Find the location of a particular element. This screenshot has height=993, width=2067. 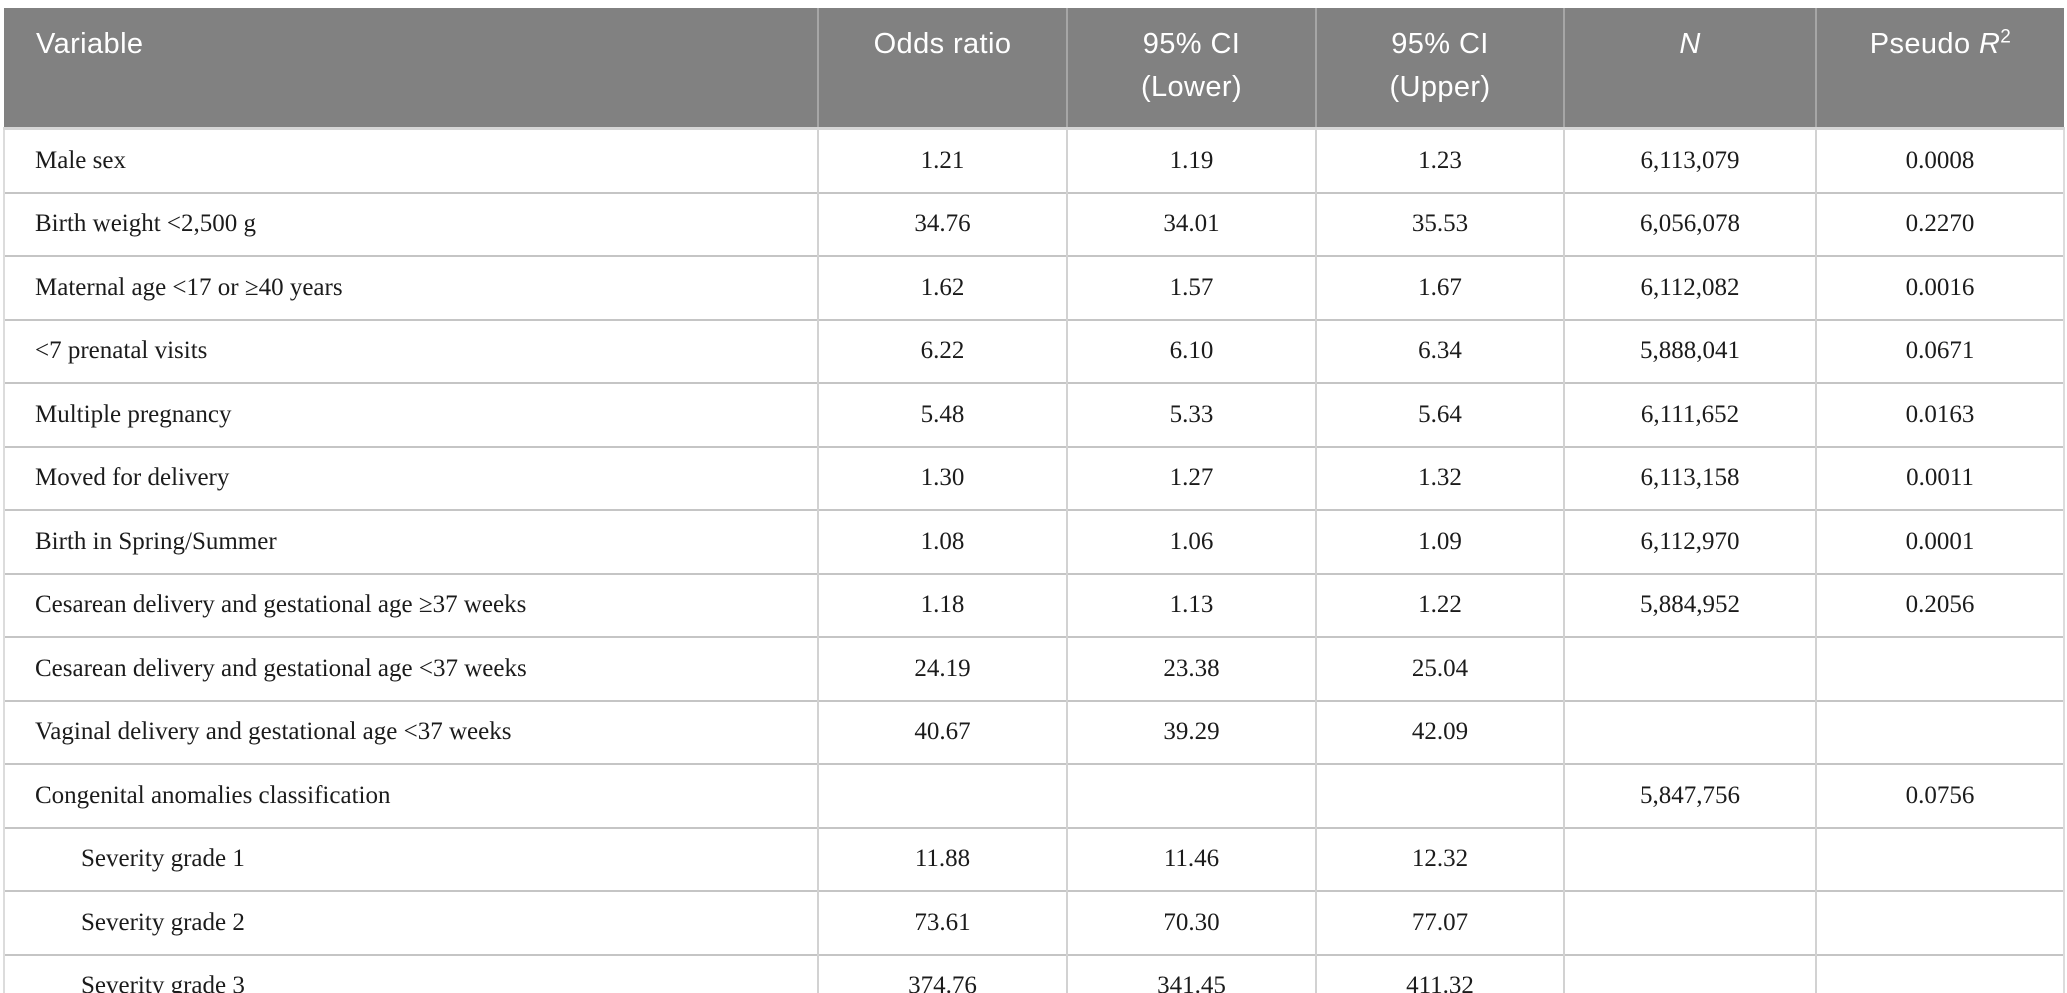

n-cell: 6,056,078 is located at coordinates (1689, 223).